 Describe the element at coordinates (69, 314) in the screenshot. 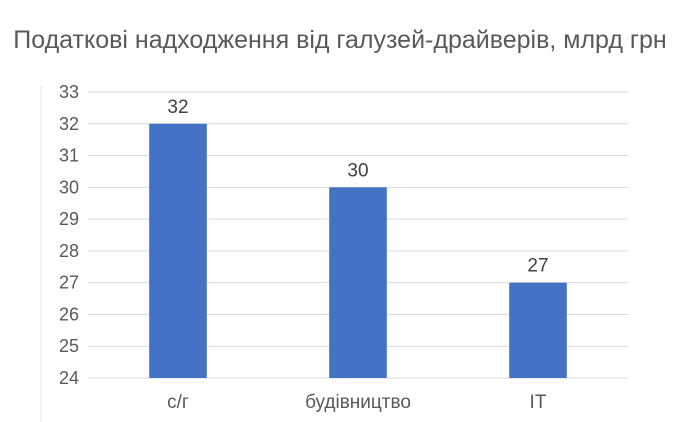

I see `y-tick-label: 26` at that location.